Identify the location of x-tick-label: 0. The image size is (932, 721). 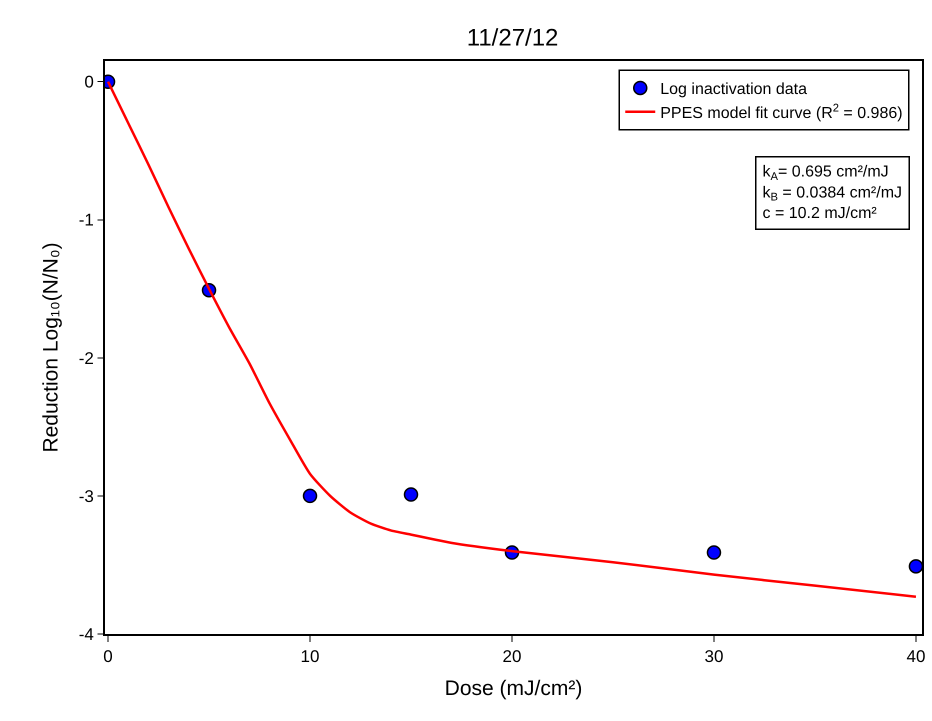
(108, 656).